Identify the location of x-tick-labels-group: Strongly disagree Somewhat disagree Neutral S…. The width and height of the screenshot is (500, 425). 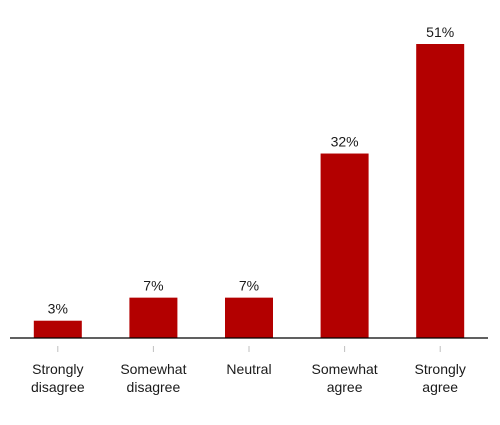
(248, 378).